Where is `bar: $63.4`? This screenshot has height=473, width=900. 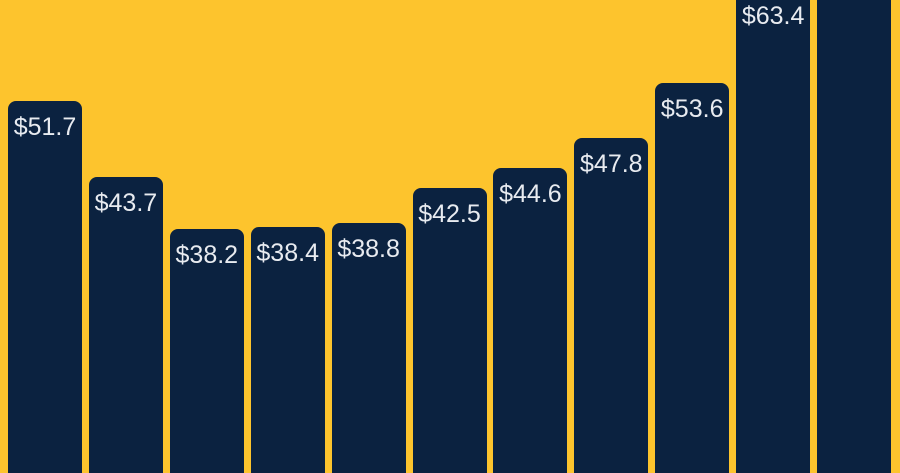
bar: $63.4 is located at coordinates (773, 236).